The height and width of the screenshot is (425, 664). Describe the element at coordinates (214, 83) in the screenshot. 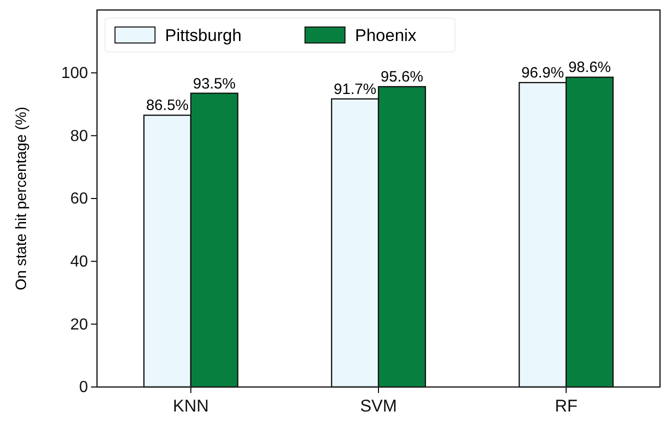

I see `data-label: 93.5%` at that location.